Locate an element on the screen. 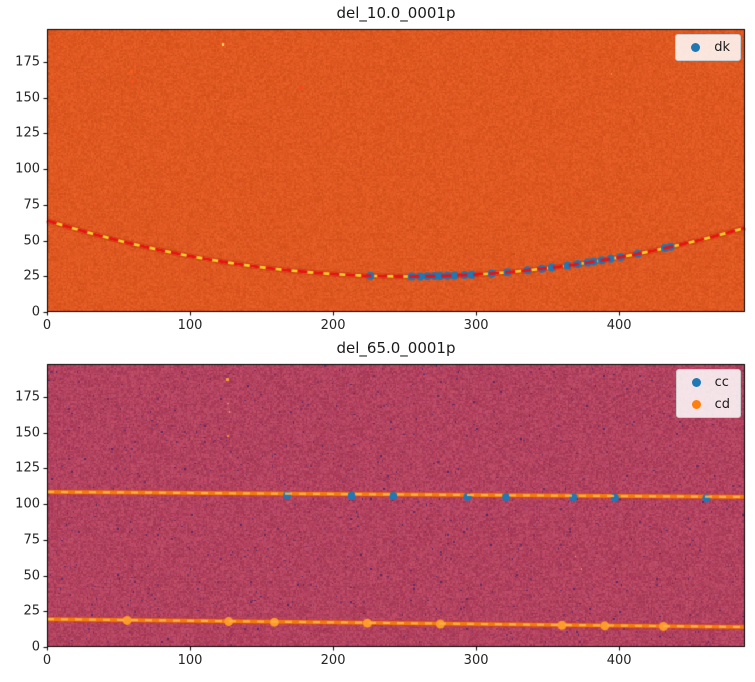  plot-title-top: del_10.0_0001p is located at coordinates (396, 13).